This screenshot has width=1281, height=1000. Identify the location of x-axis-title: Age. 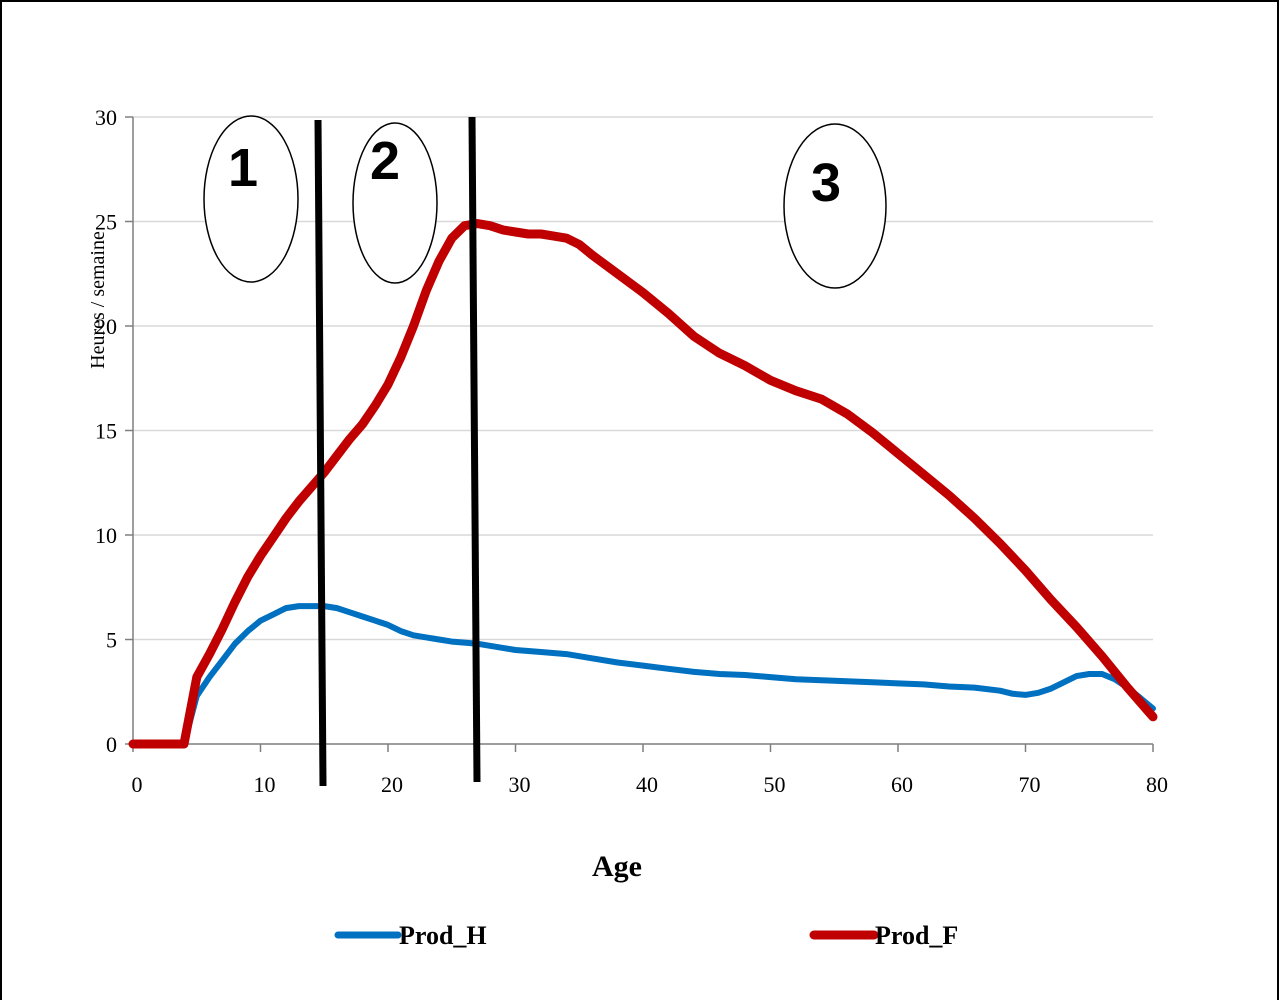
(617, 866).